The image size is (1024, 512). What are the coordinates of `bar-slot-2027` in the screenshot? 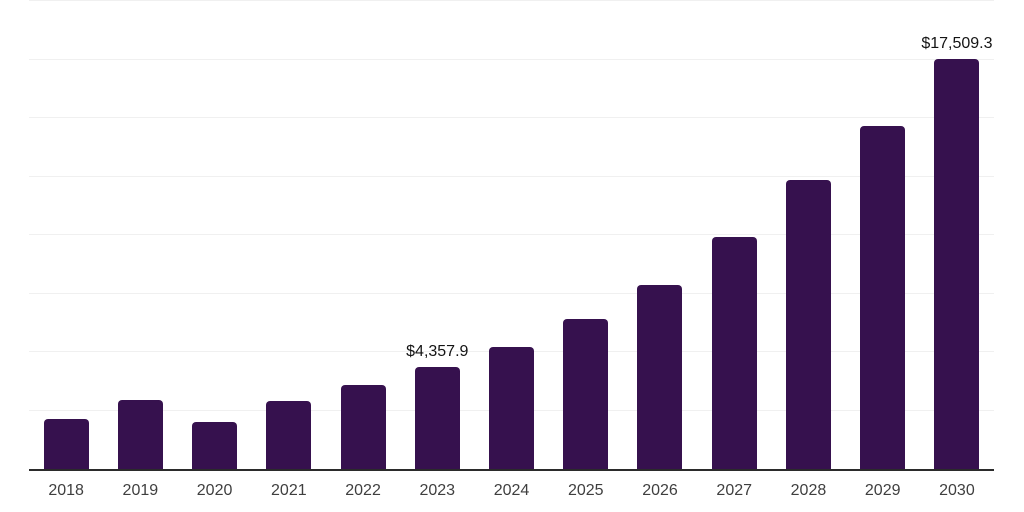 It's located at (734, 235).